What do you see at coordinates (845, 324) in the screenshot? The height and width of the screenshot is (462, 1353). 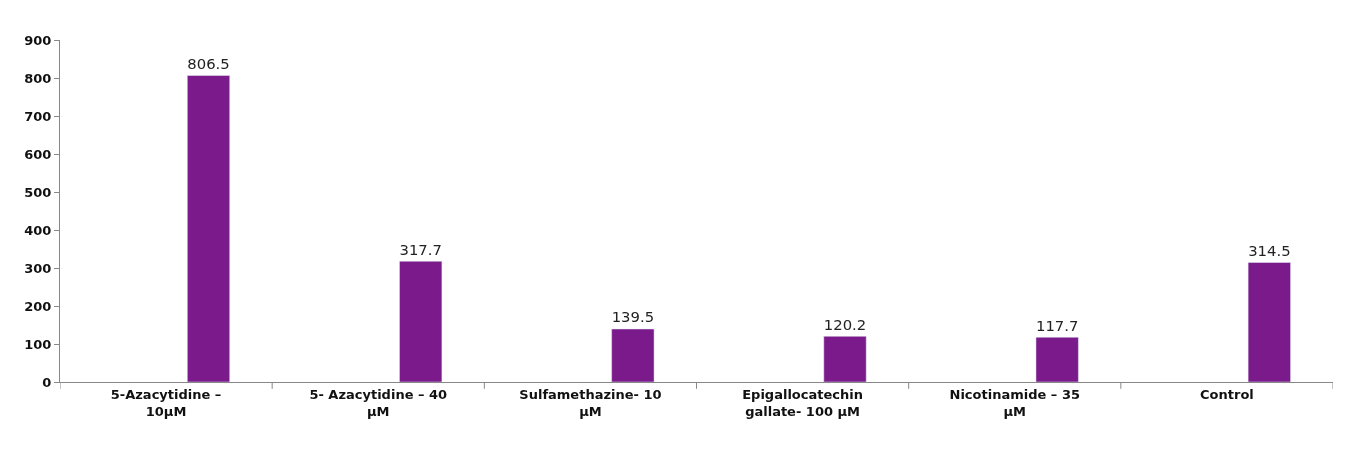 I see `data-label: 120.2` at bounding box center [845, 324].